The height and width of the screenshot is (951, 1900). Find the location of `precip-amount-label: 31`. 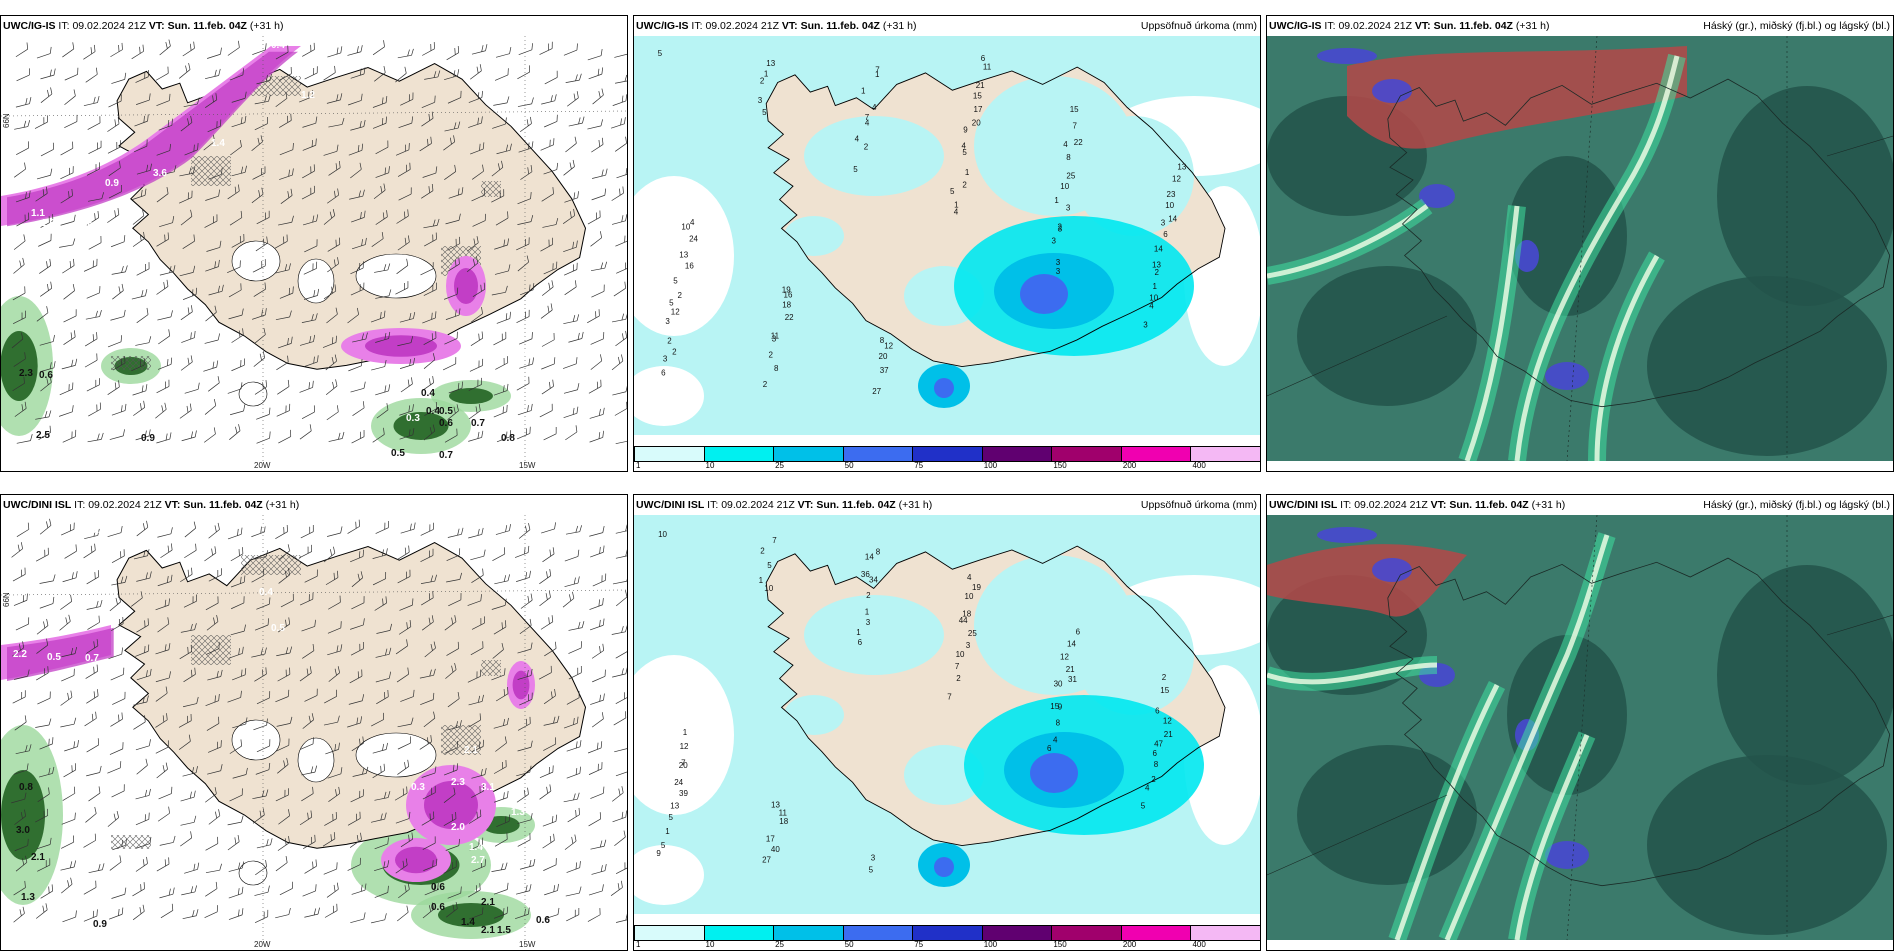

precip-amount-label: 31 is located at coordinates (1072, 679).